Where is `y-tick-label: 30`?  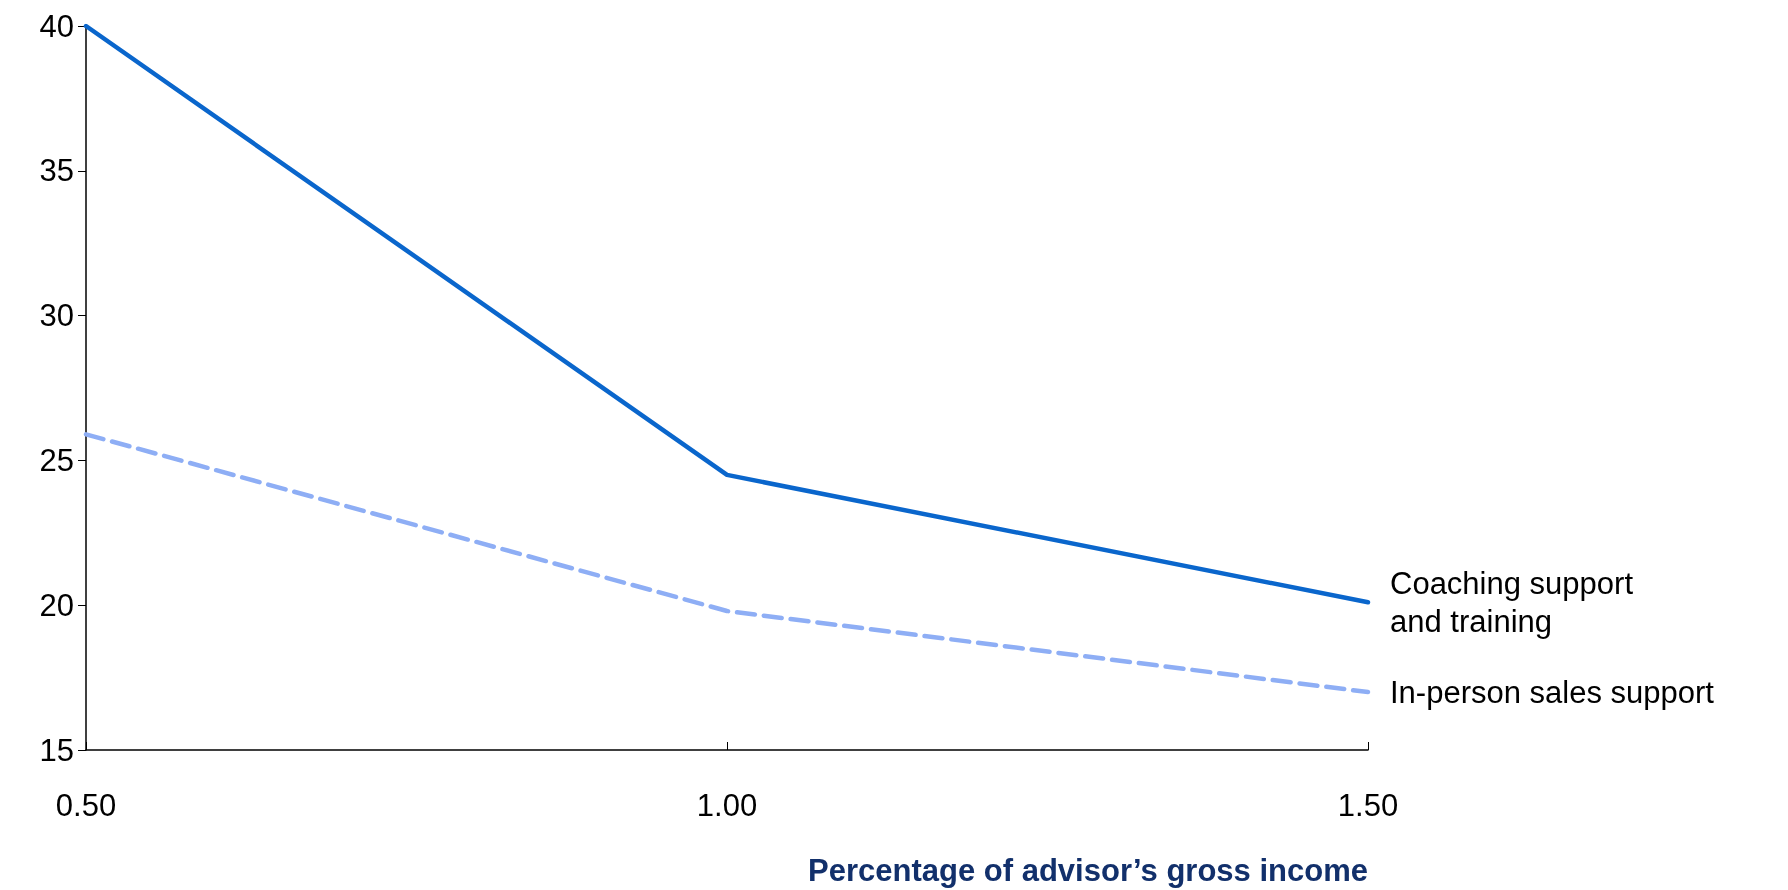
y-tick-label: 30 is located at coordinates (56, 316).